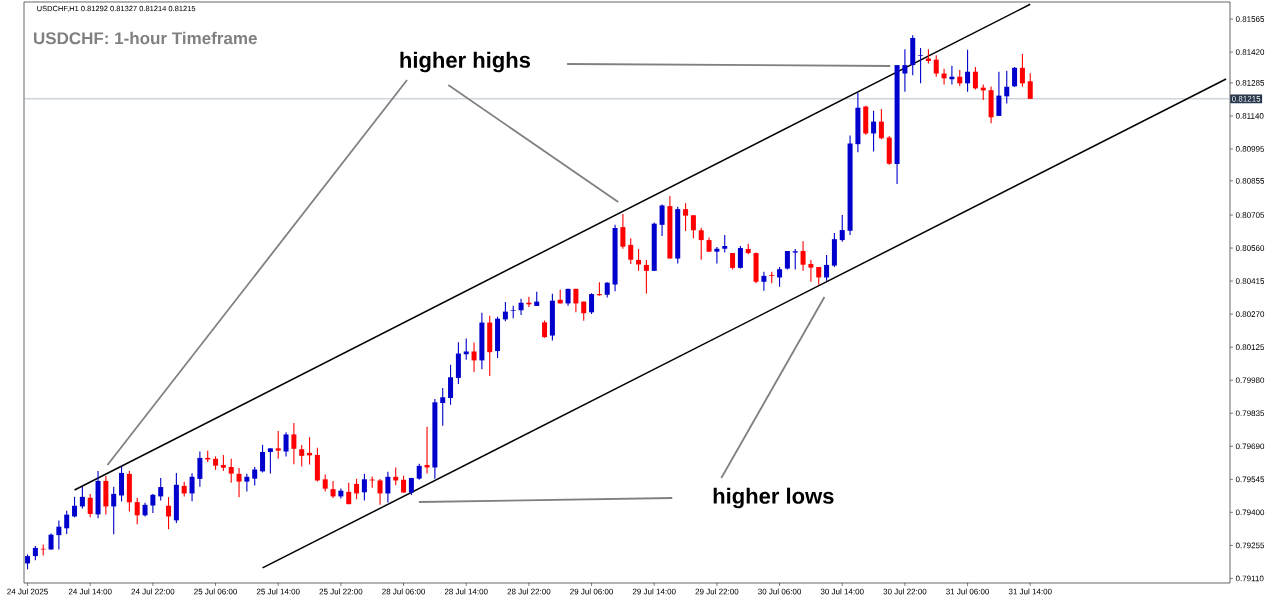  What do you see at coordinates (278, 591) in the screenshot?
I see `x-tick-label: 25 Jul 14:00` at bounding box center [278, 591].